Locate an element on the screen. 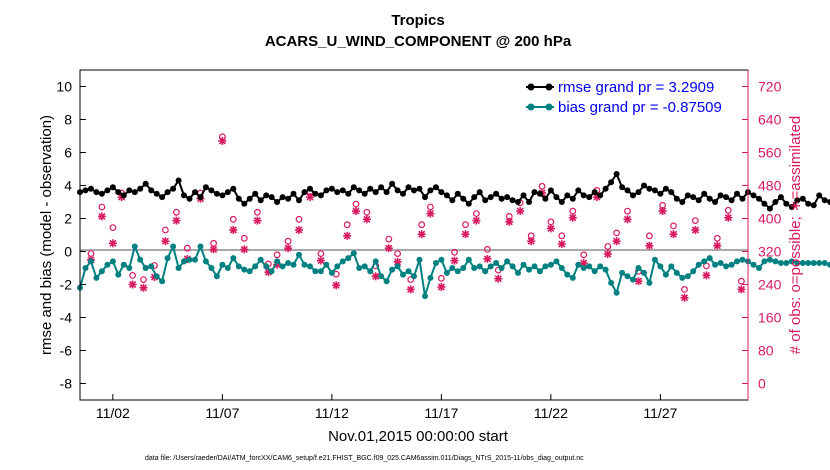 This screenshot has width=830, height=470. legend-bias-label: bias grand pr = -0.87509 is located at coordinates (640, 107).